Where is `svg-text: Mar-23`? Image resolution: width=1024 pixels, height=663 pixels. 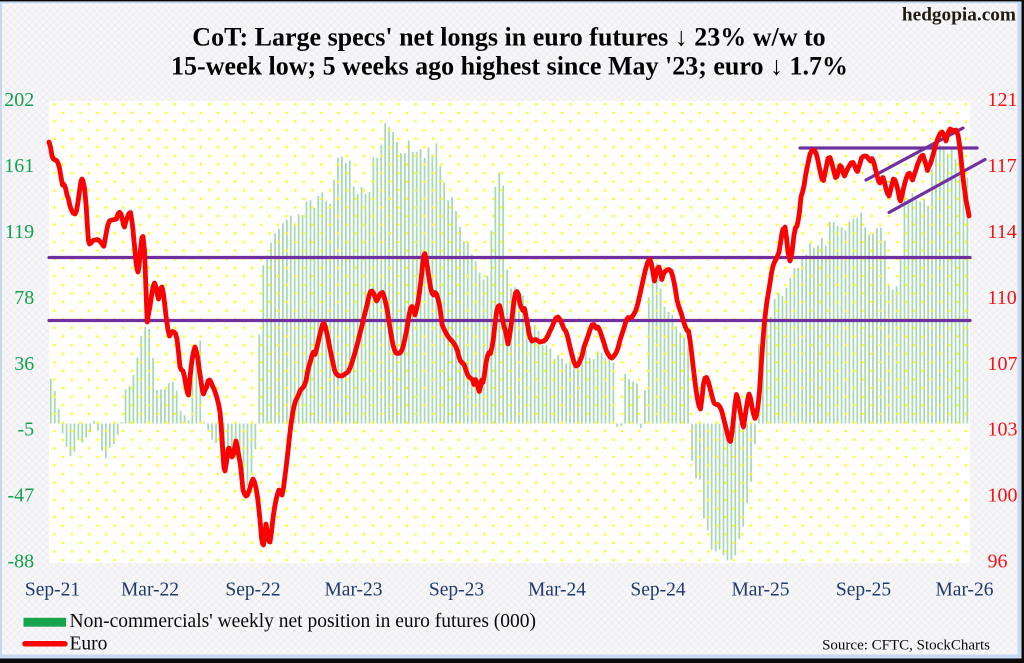 svg-text: Mar-23 is located at coordinates (353, 590).